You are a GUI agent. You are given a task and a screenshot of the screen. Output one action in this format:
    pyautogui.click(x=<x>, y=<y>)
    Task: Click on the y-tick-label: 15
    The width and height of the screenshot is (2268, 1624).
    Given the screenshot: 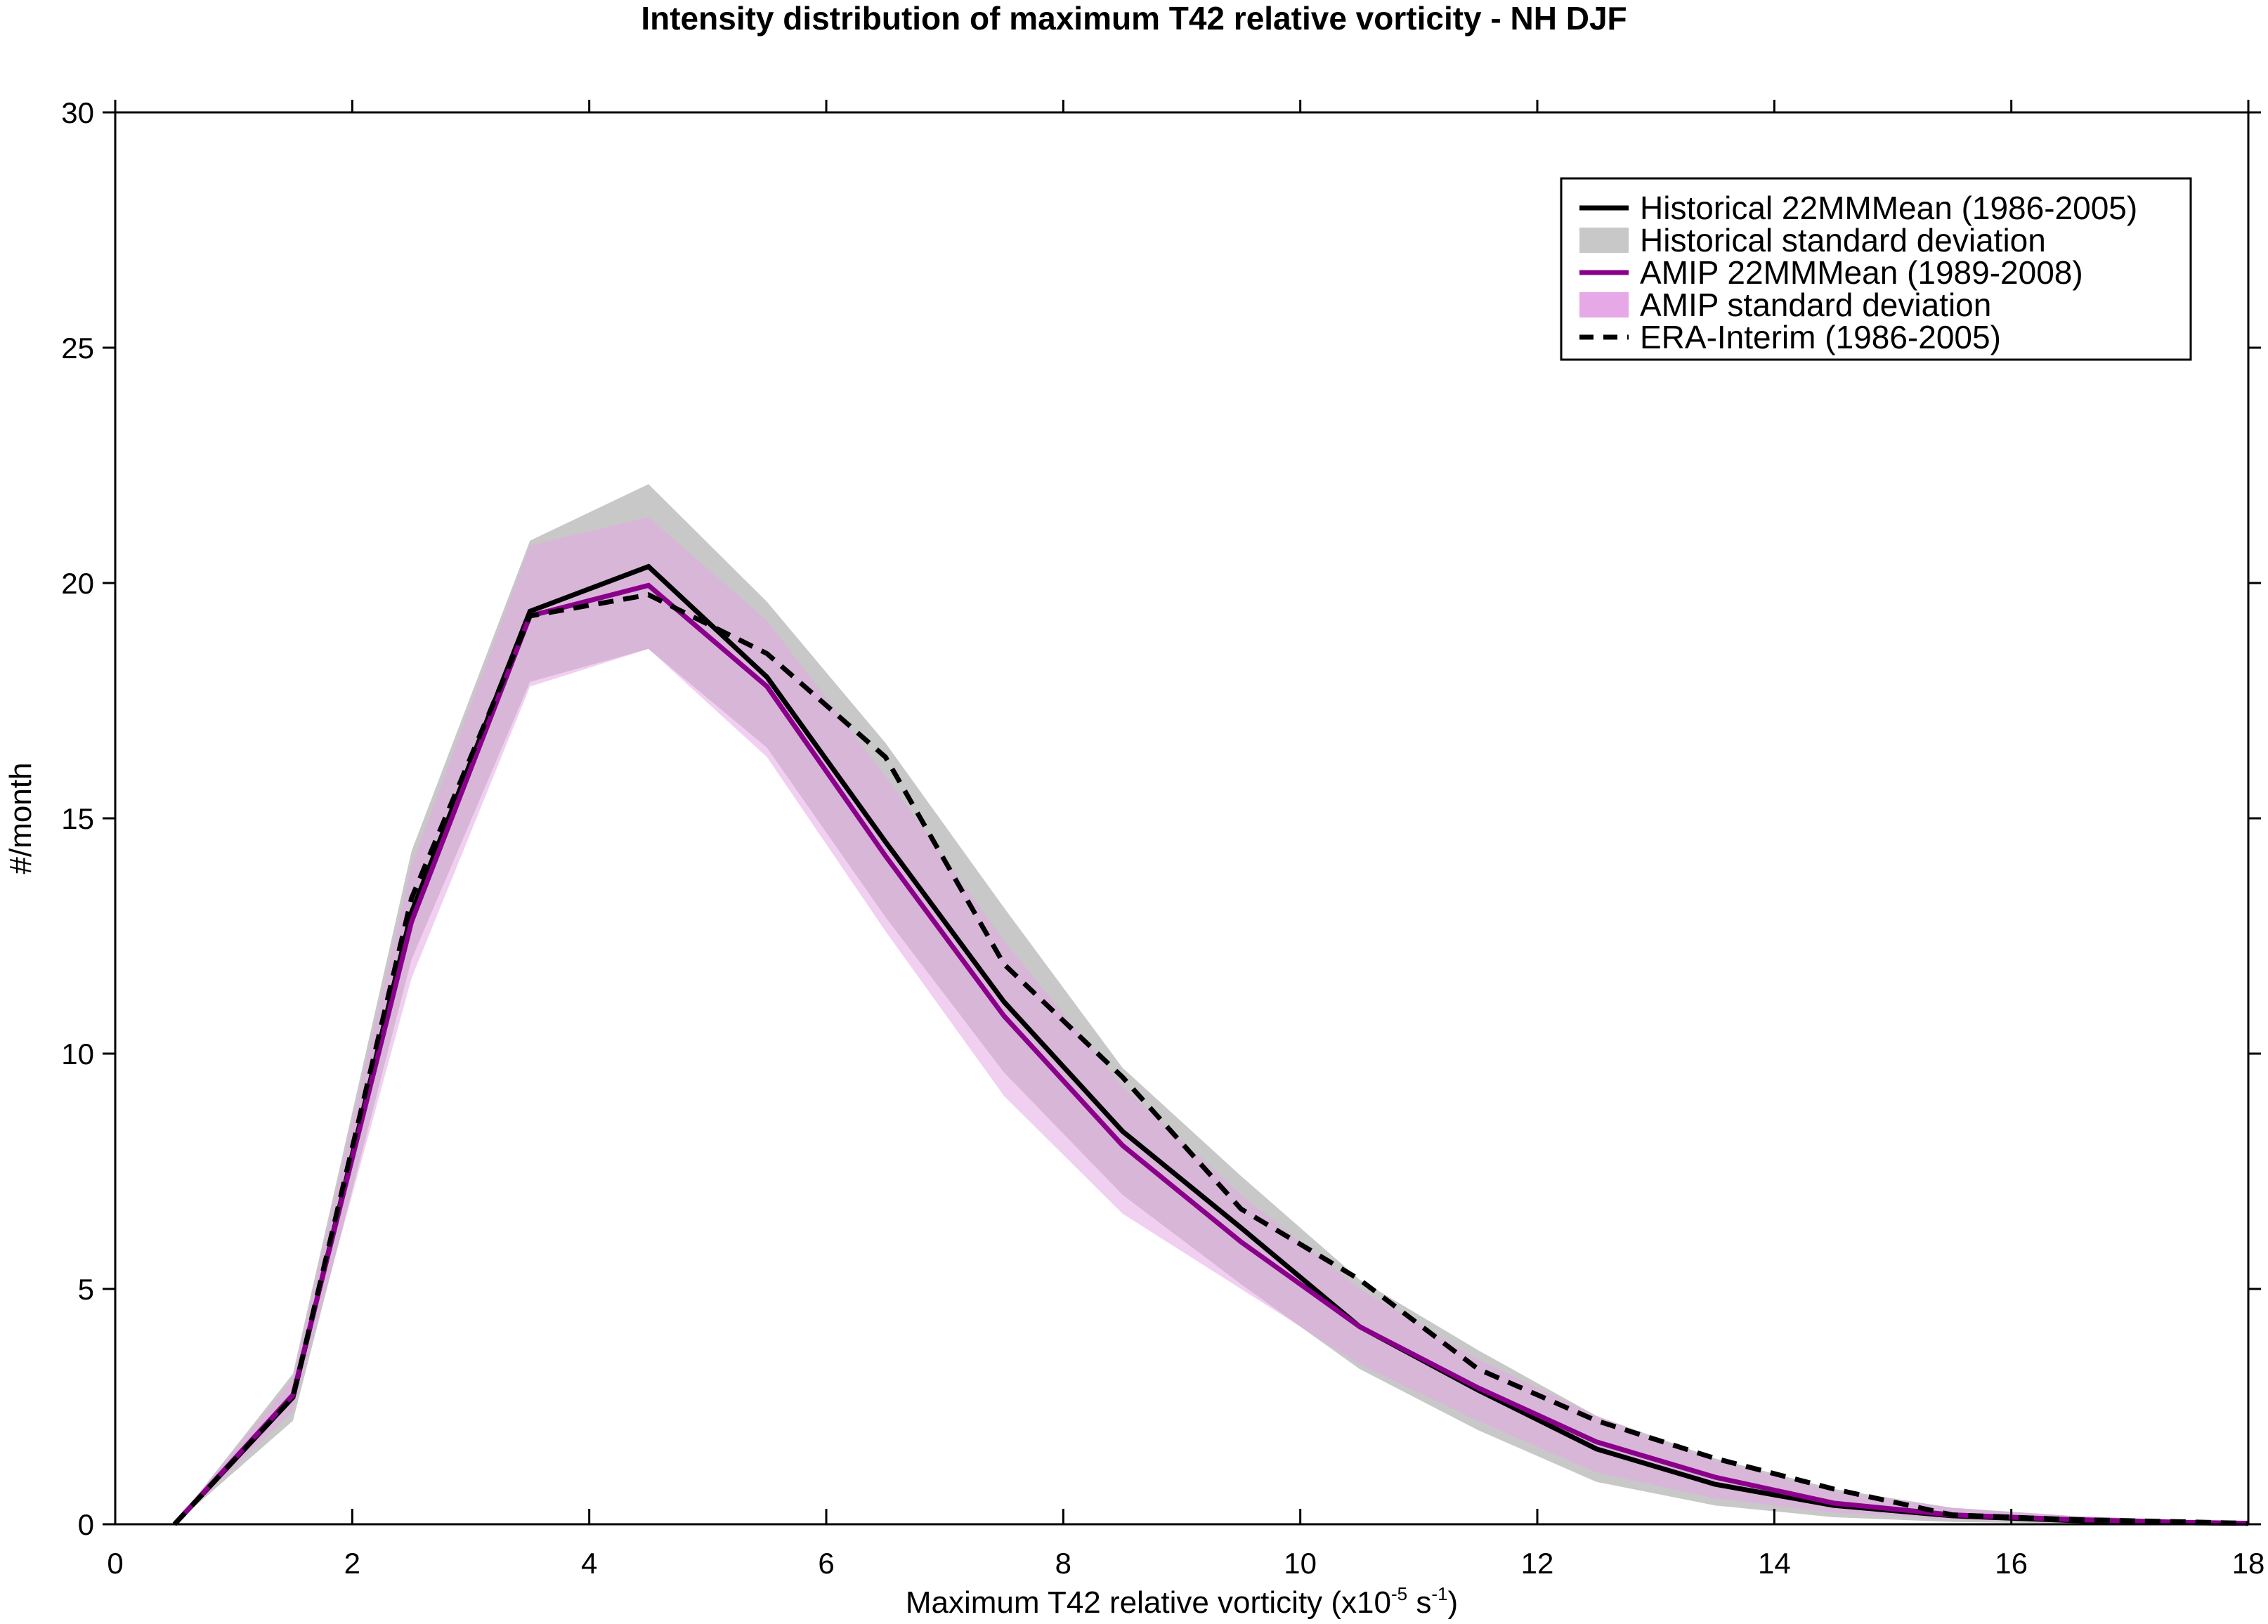 What is the action you would take?
    pyautogui.click(x=77, y=818)
    